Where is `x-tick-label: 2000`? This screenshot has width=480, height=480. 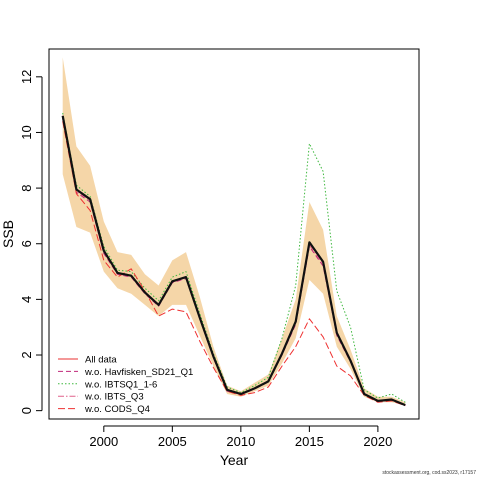
x-tick-label: 2000 is located at coordinates (103, 441).